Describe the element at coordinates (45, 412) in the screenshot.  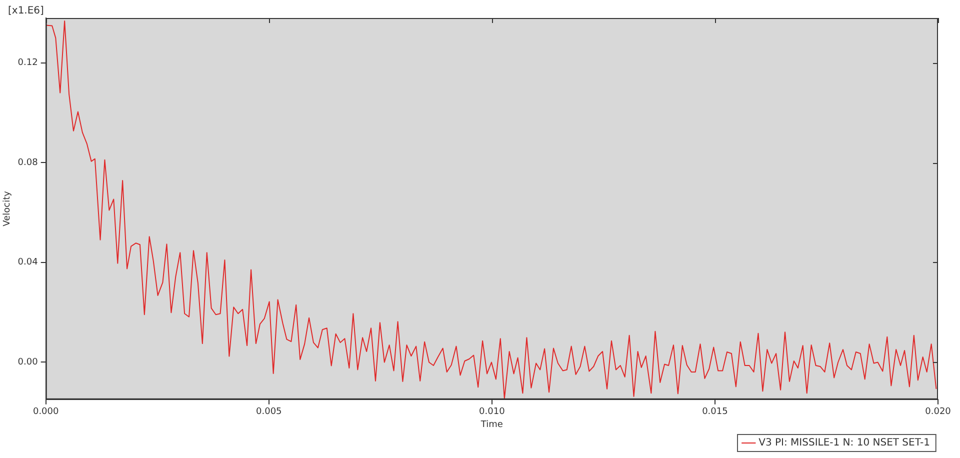
I see `x-tick-label: 0.000` at that location.